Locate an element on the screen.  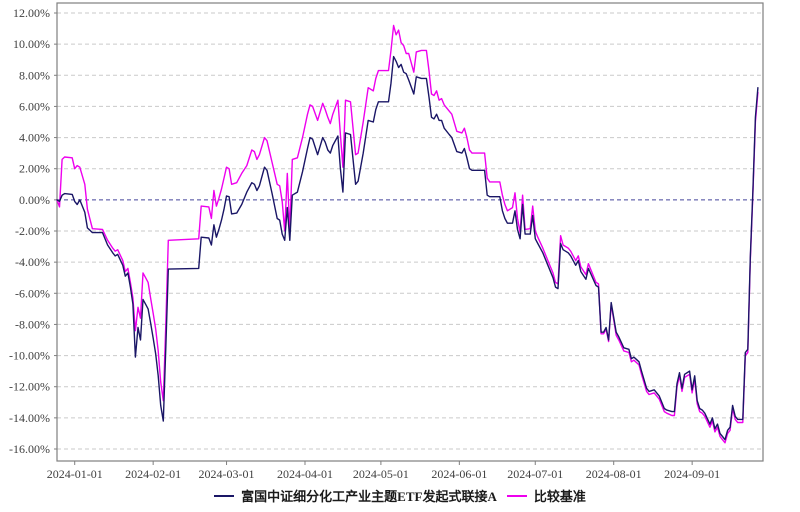
y-tick-label: 6.00% is located at coordinates (34, 106).